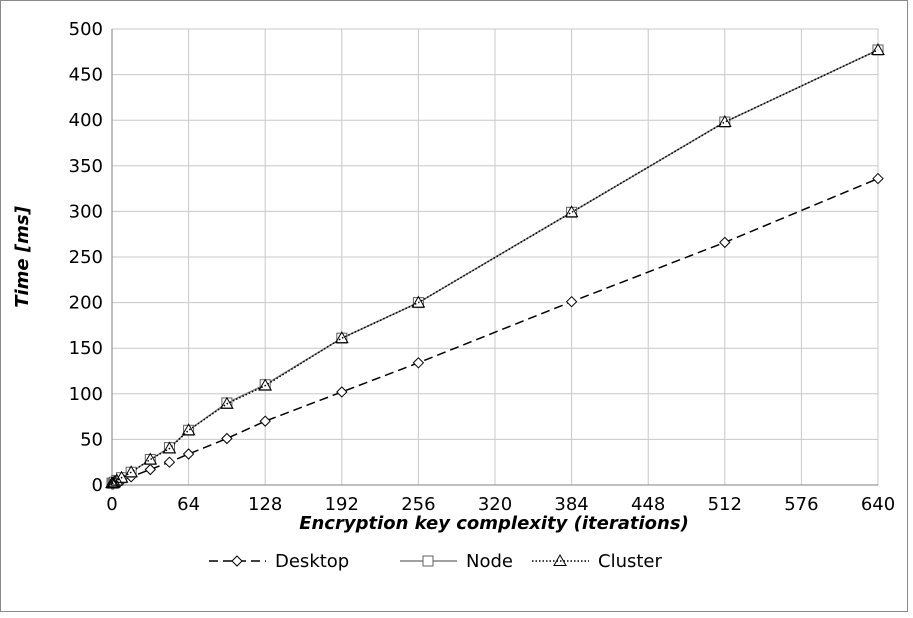 This screenshot has width=913, height=618. What do you see at coordinates (342, 504) in the screenshot?
I see `x-tick-label: 192` at bounding box center [342, 504].